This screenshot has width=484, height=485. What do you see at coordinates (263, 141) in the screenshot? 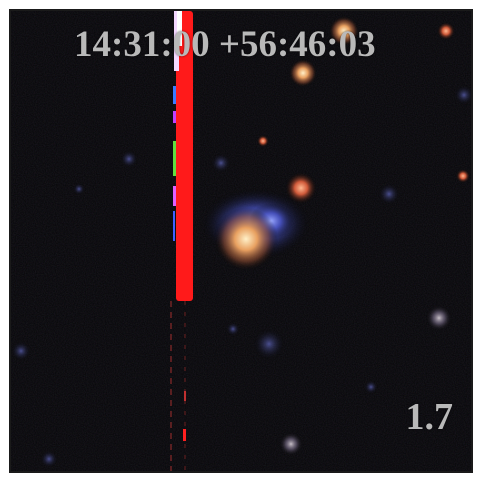
I see `small-red-source` at bounding box center [263, 141].